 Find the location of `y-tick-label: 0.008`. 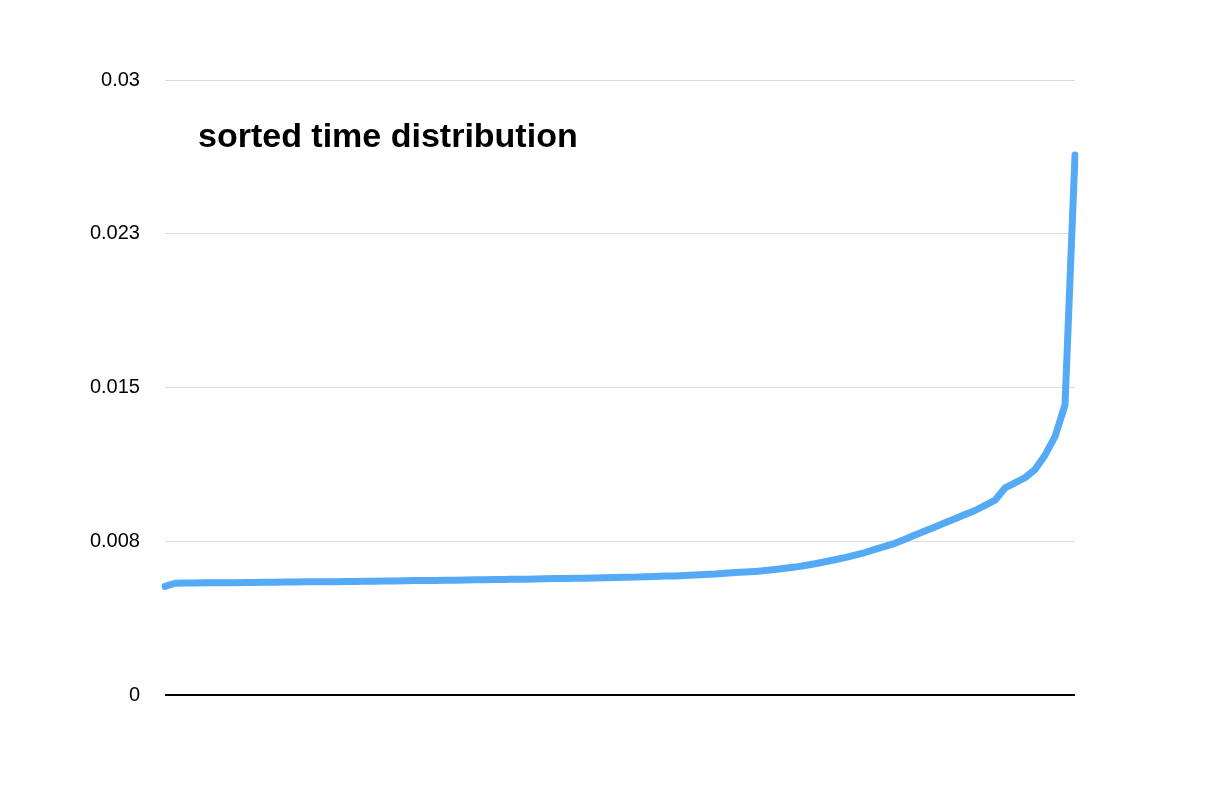

y-tick-label: 0.008 is located at coordinates (114, 539).